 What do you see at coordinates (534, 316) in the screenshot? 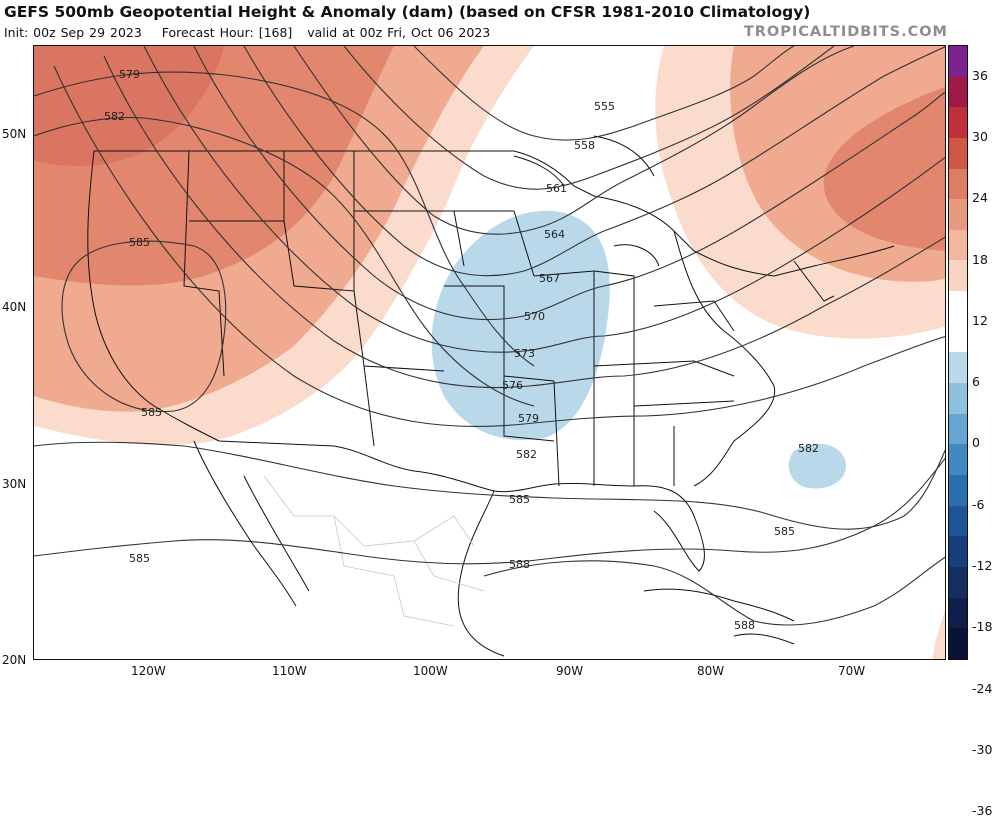
I see `contour-label: 570` at bounding box center [534, 316].